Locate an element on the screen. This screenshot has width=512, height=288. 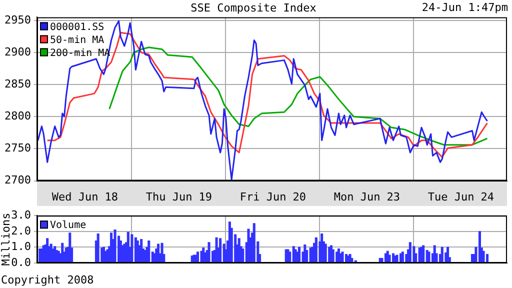
legend-label: Volume is located at coordinates (68, 226).